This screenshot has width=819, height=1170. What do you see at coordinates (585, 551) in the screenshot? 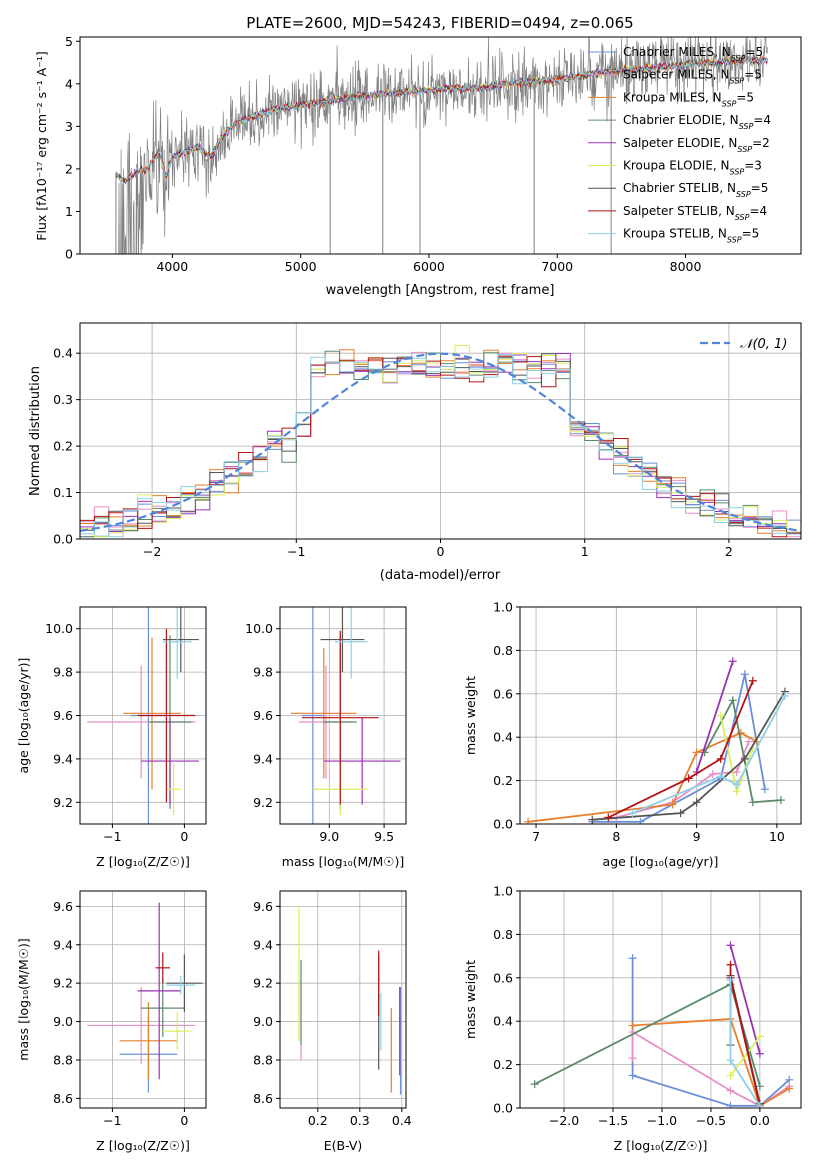
I see `x-tick-label: 1` at bounding box center [585, 551].